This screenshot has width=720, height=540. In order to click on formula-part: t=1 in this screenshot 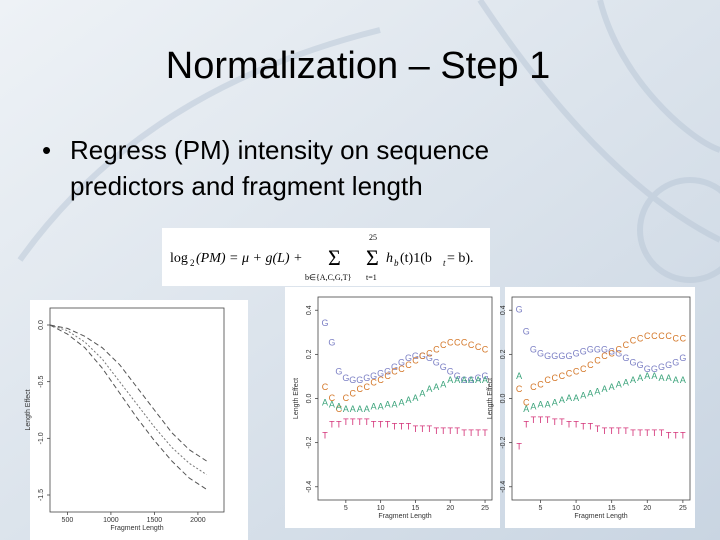, I will do `click(371, 277)`.